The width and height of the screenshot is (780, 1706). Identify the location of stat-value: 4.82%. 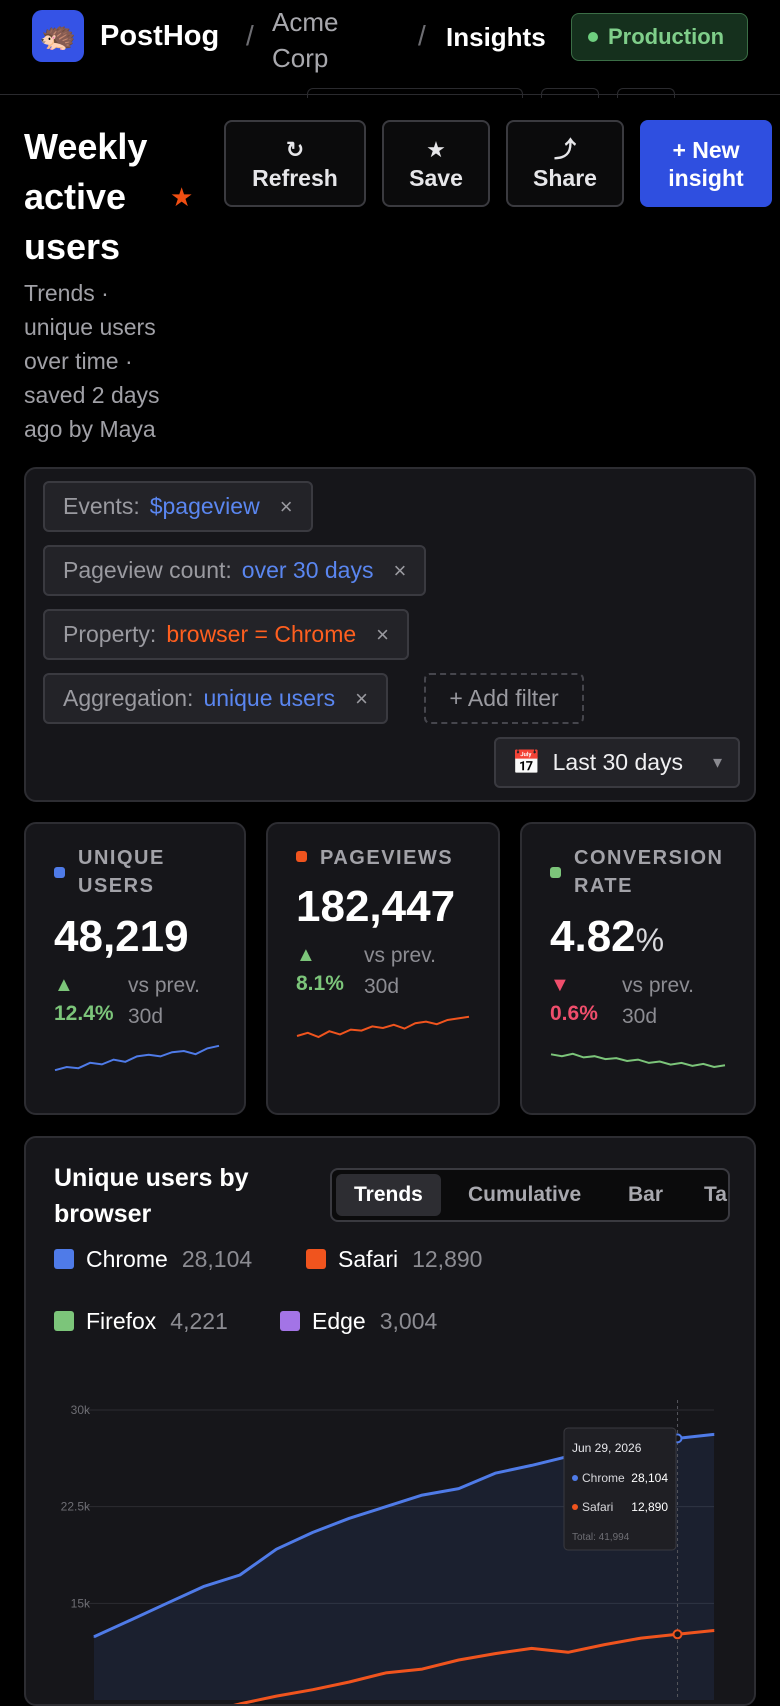
(607, 937).